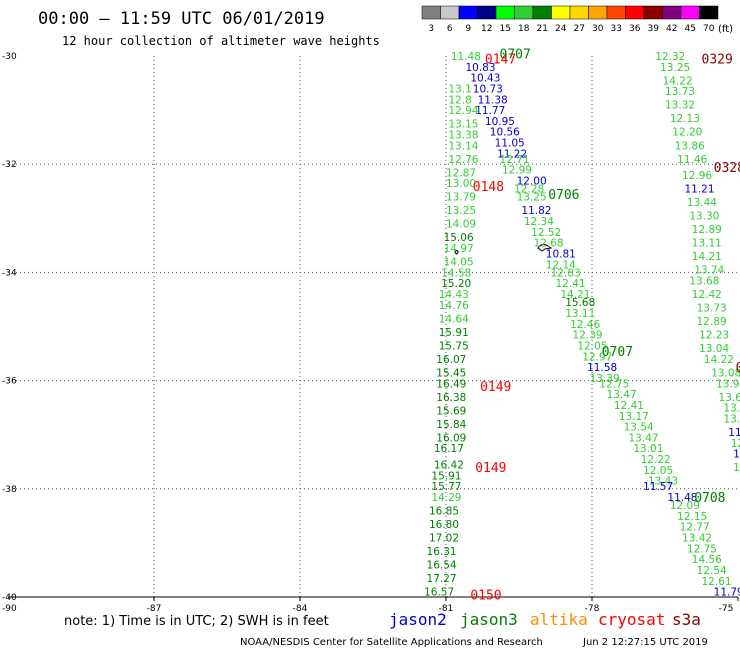 The image size is (740, 650). What do you see at coordinates (631, 619) in the screenshot?
I see `source-legend-cryosat: cryosat` at bounding box center [631, 619].